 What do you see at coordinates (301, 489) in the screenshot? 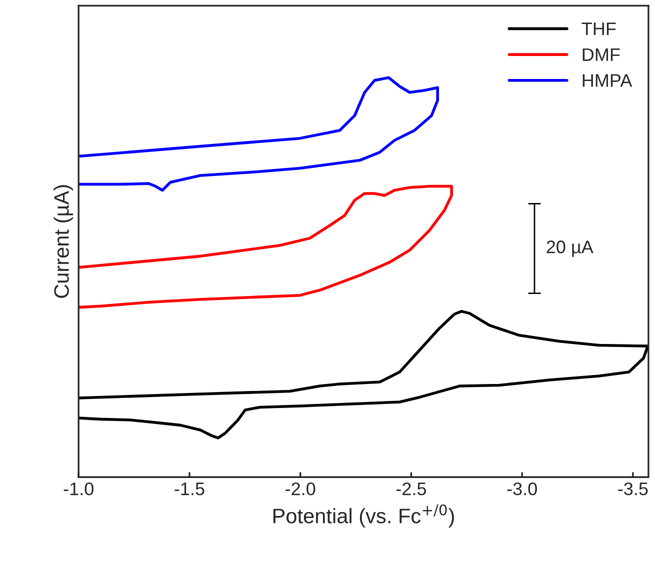
I see `x-tick-label: -2.0` at bounding box center [301, 489].